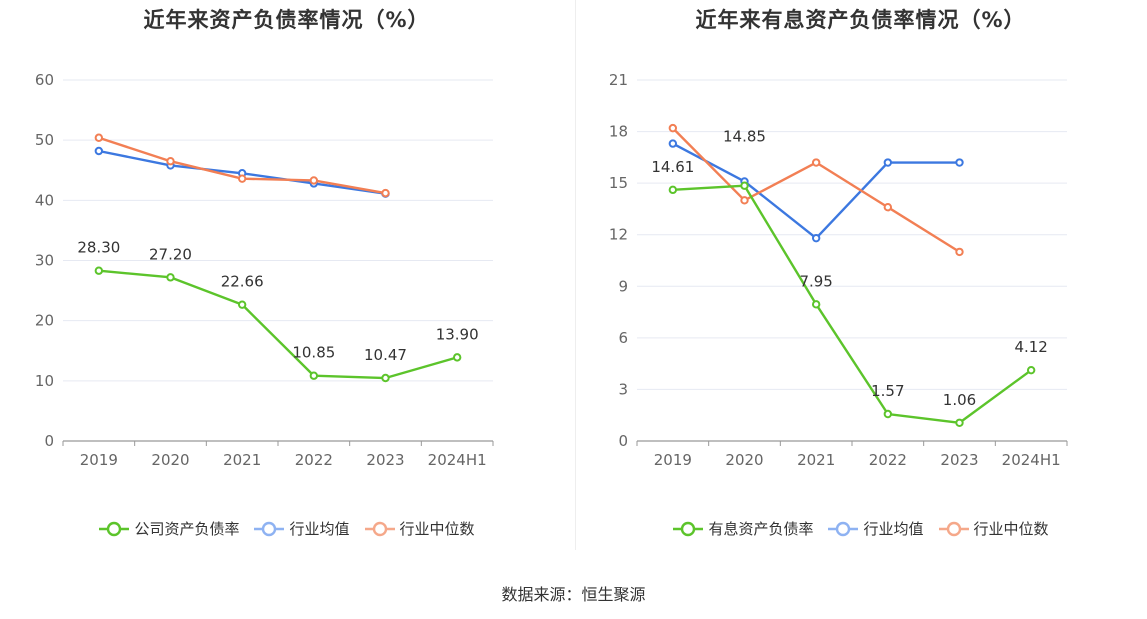 The height and width of the screenshot is (619, 1147). I want to click on legend-item: 公司资产负债率, so click(168, 528).